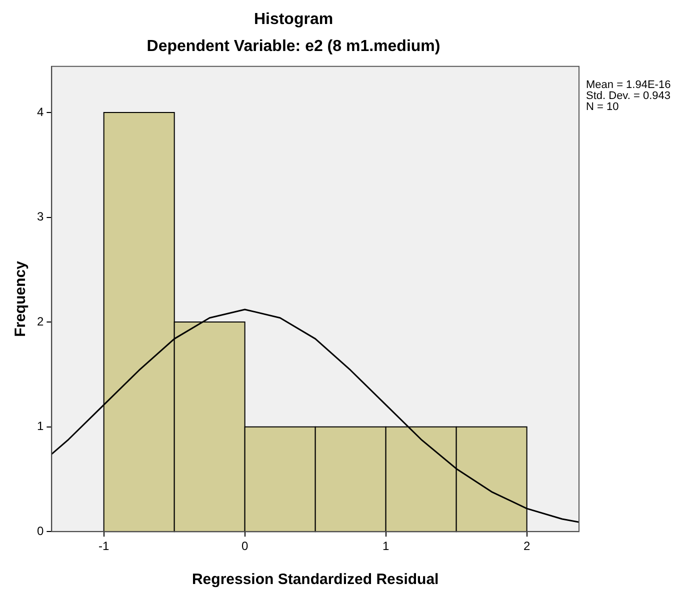  I want to click on y-tick-label: 2, so click(40, 321).